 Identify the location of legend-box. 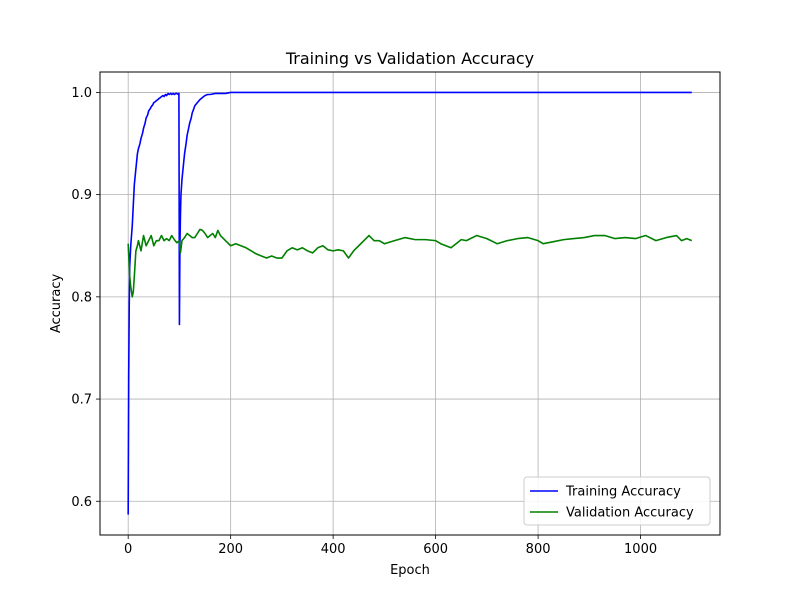
(617, 501).